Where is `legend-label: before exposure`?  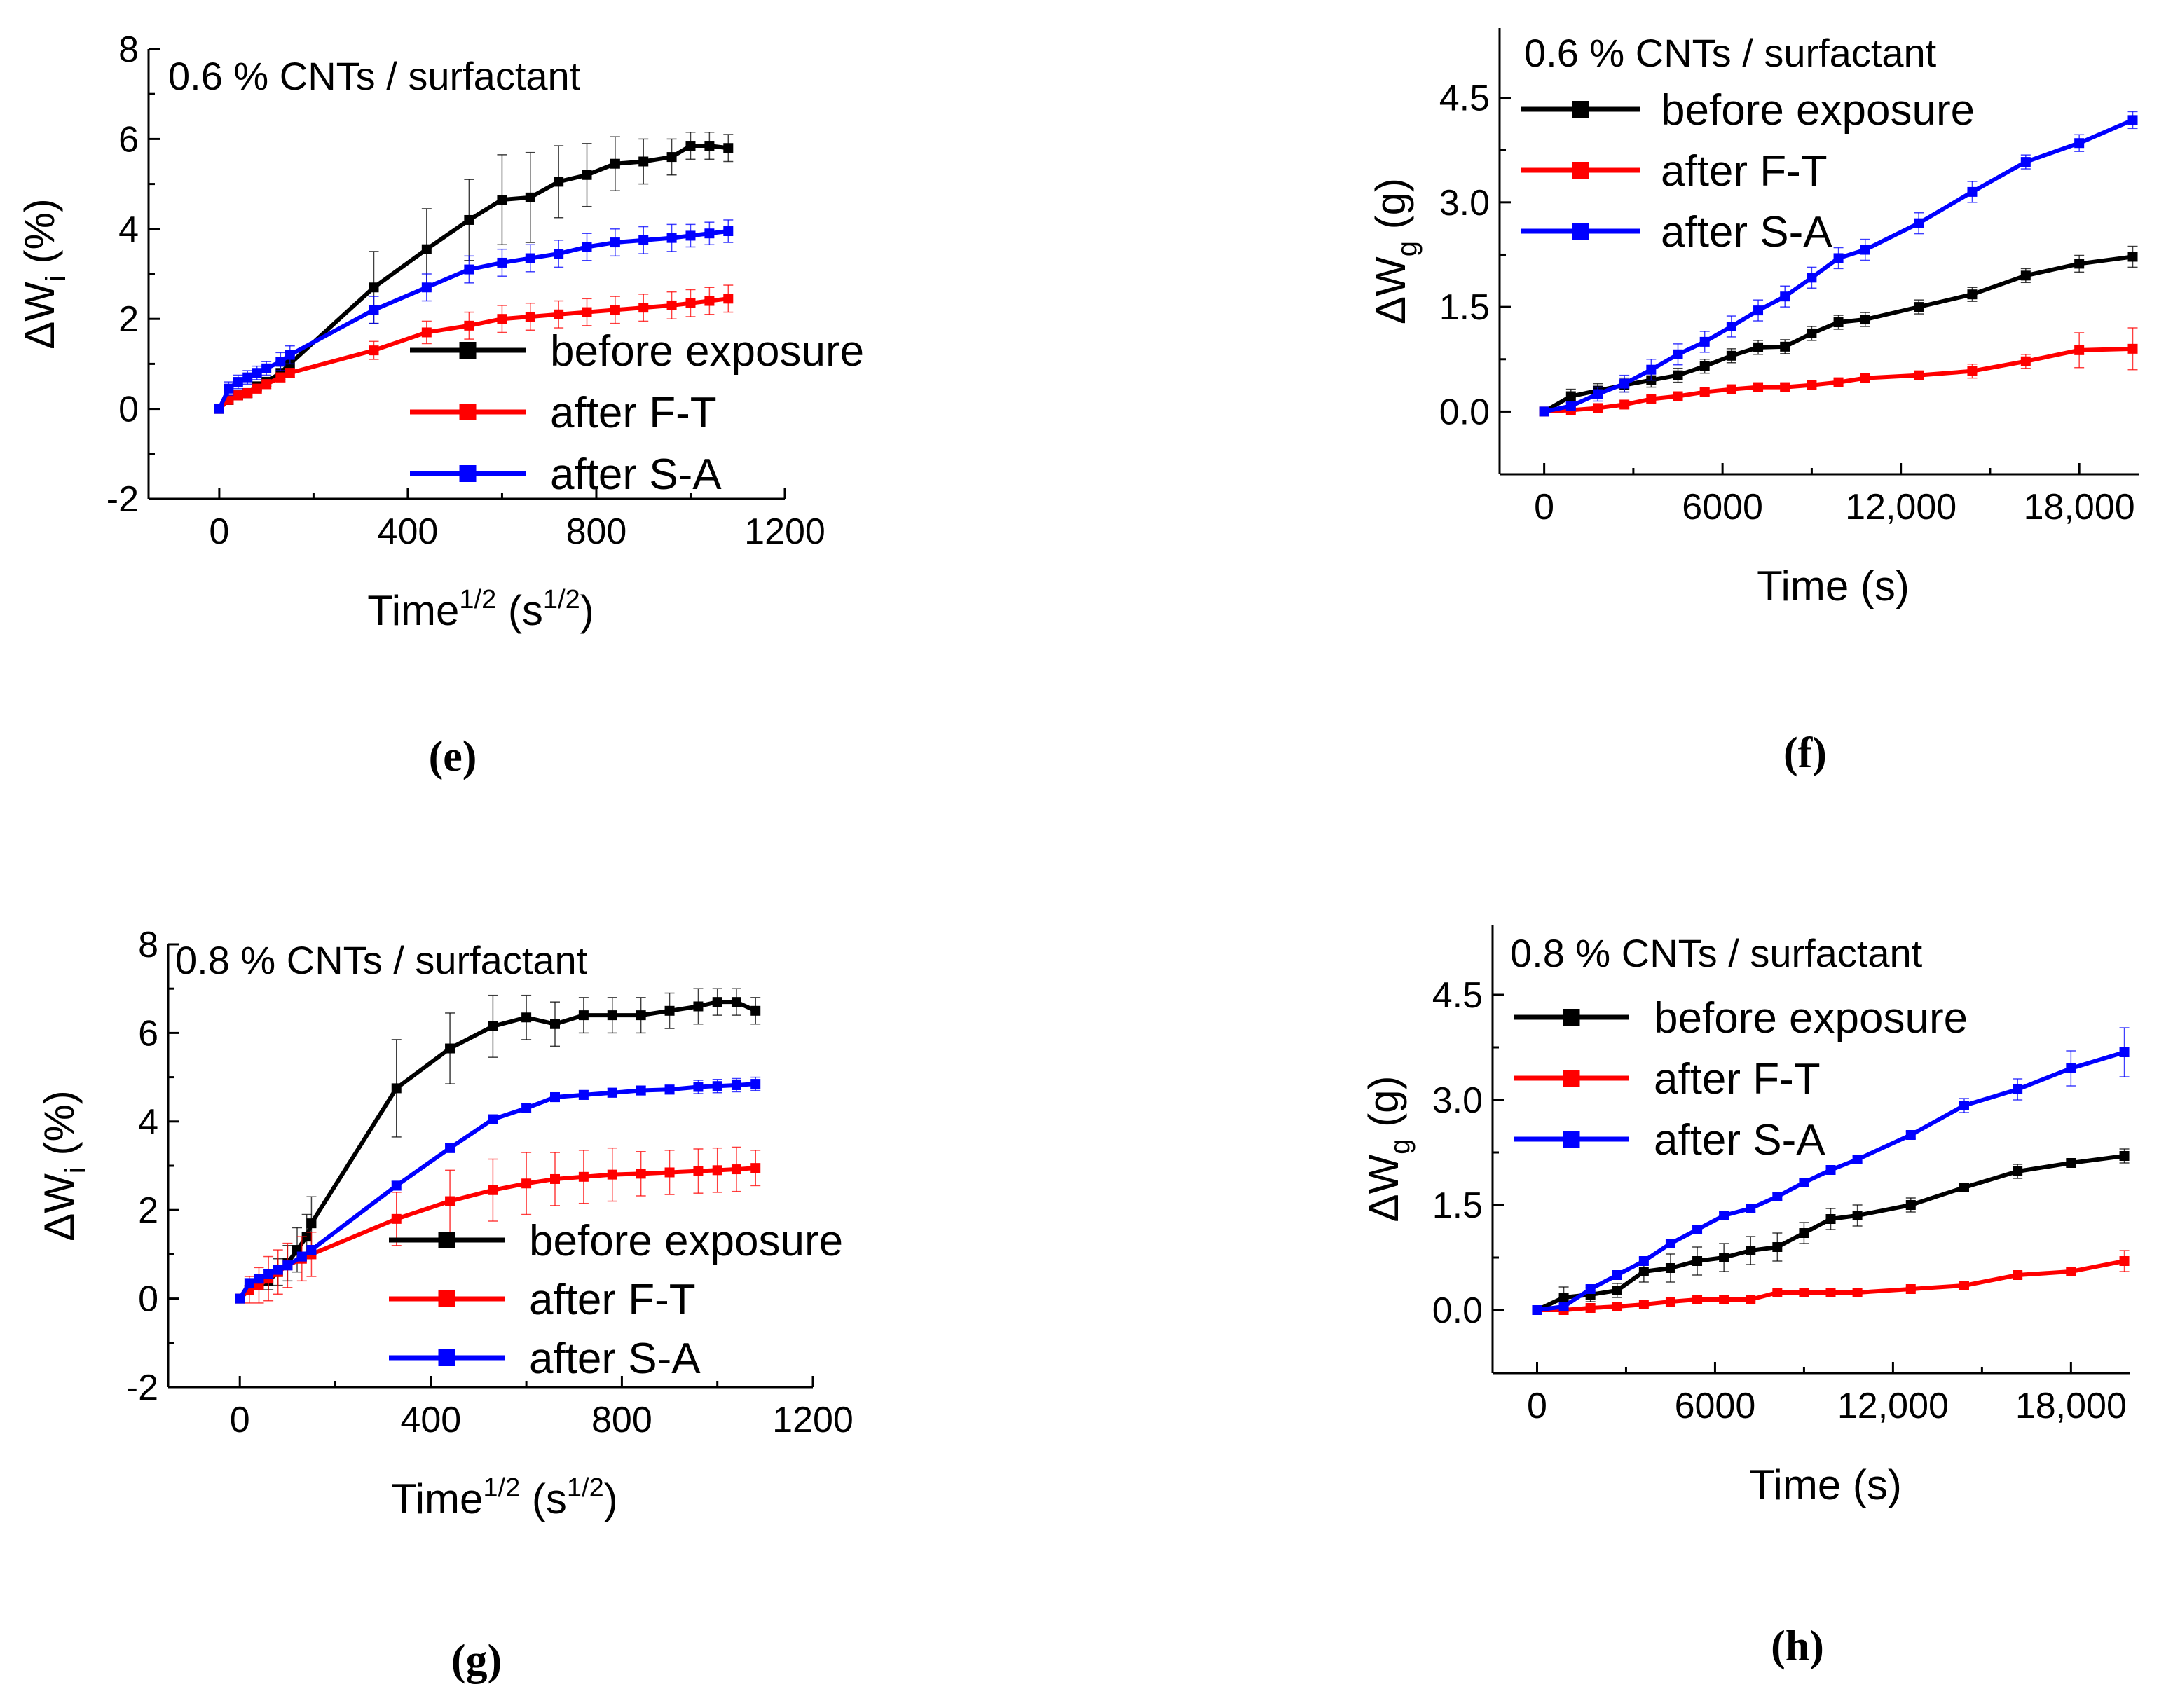
legend-label: before exposure is located at coordinates (686, 1241).